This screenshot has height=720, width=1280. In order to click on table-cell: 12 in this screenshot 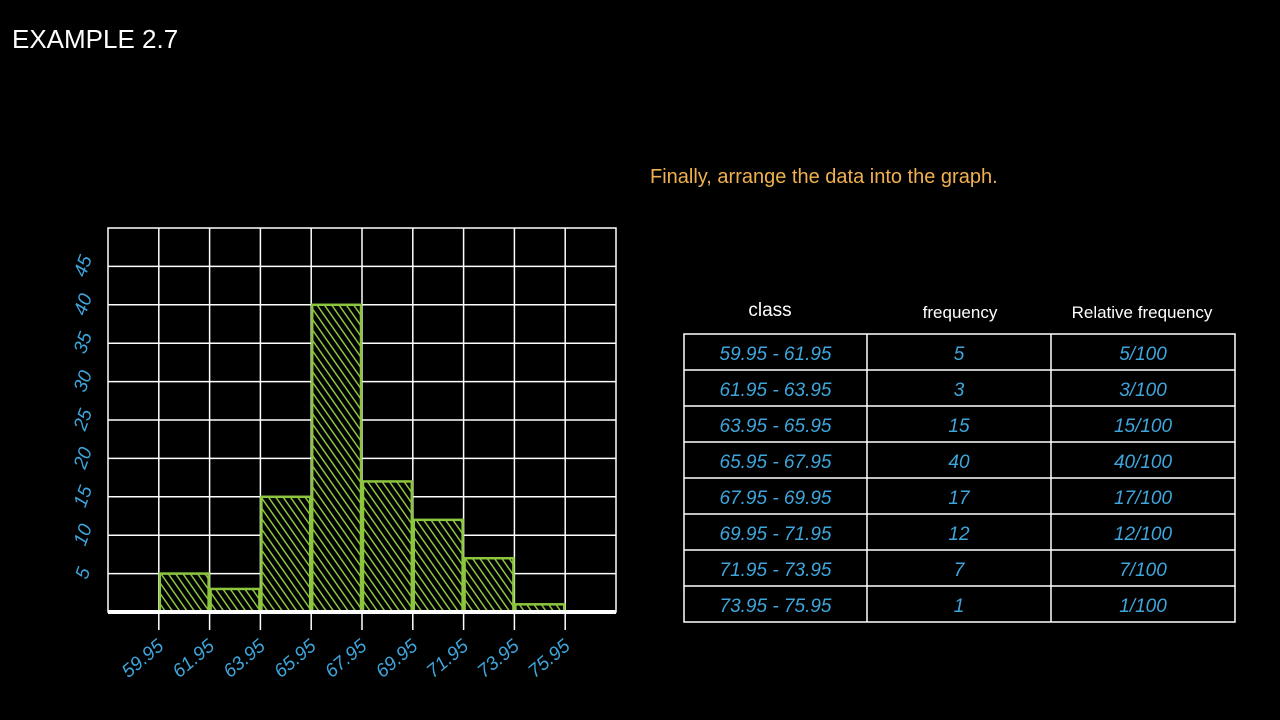, I will do `click(959, 534)`.